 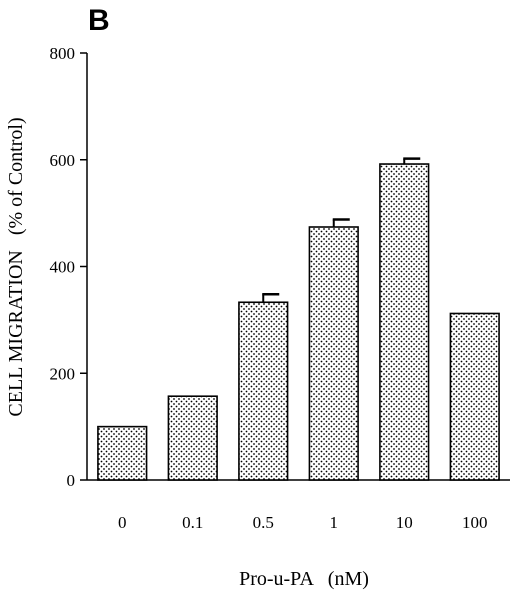 What do you see at coordinates (63, 373) in the screenshot?
I see `y-tick-label: 200` at bounding box center [63, 373].